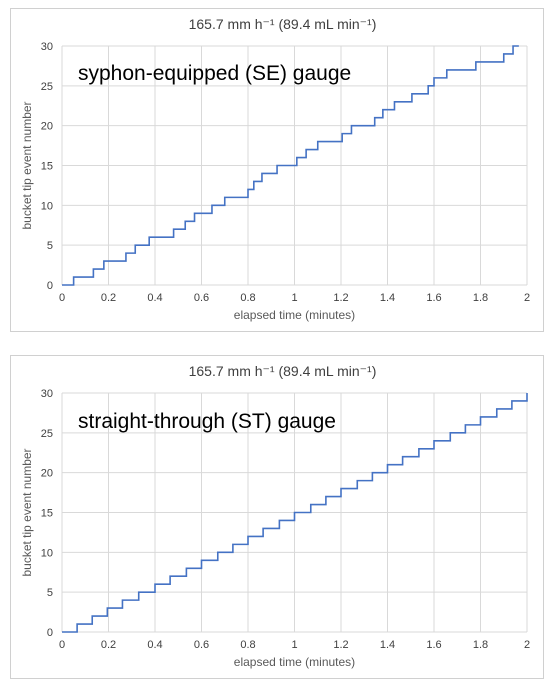  Describe the element at coordinates (214, 73) in the screenshot. I see `gauge-annotation: syphon-equipped (SE) gauge` at that location.